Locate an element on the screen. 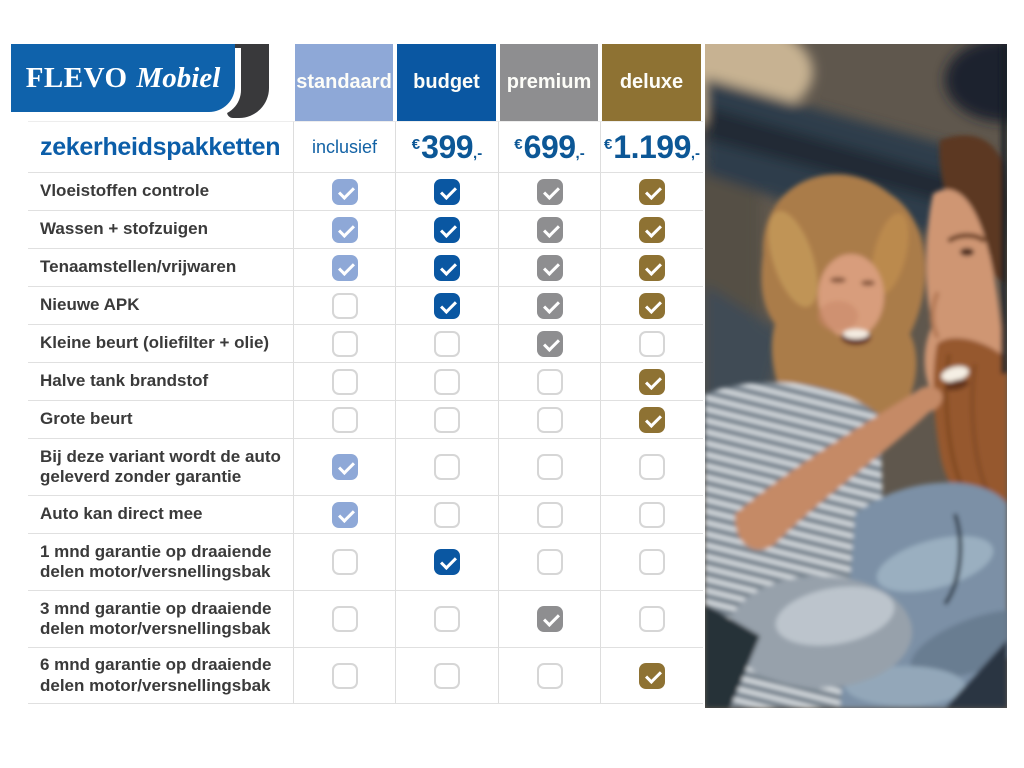 The width and height of the screenshot is (1024, 768). feature-label: Grote beurt is located at coordinates (160, 419).